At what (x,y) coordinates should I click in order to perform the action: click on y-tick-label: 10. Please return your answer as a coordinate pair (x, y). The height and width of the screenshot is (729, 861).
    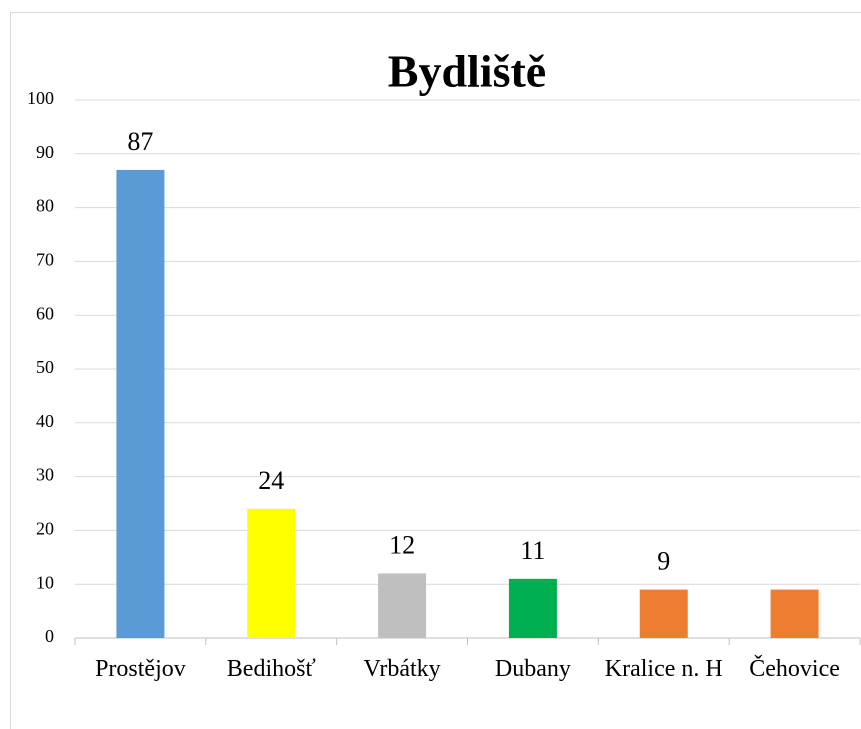
    Looking at the image, I should click on (45, 582).